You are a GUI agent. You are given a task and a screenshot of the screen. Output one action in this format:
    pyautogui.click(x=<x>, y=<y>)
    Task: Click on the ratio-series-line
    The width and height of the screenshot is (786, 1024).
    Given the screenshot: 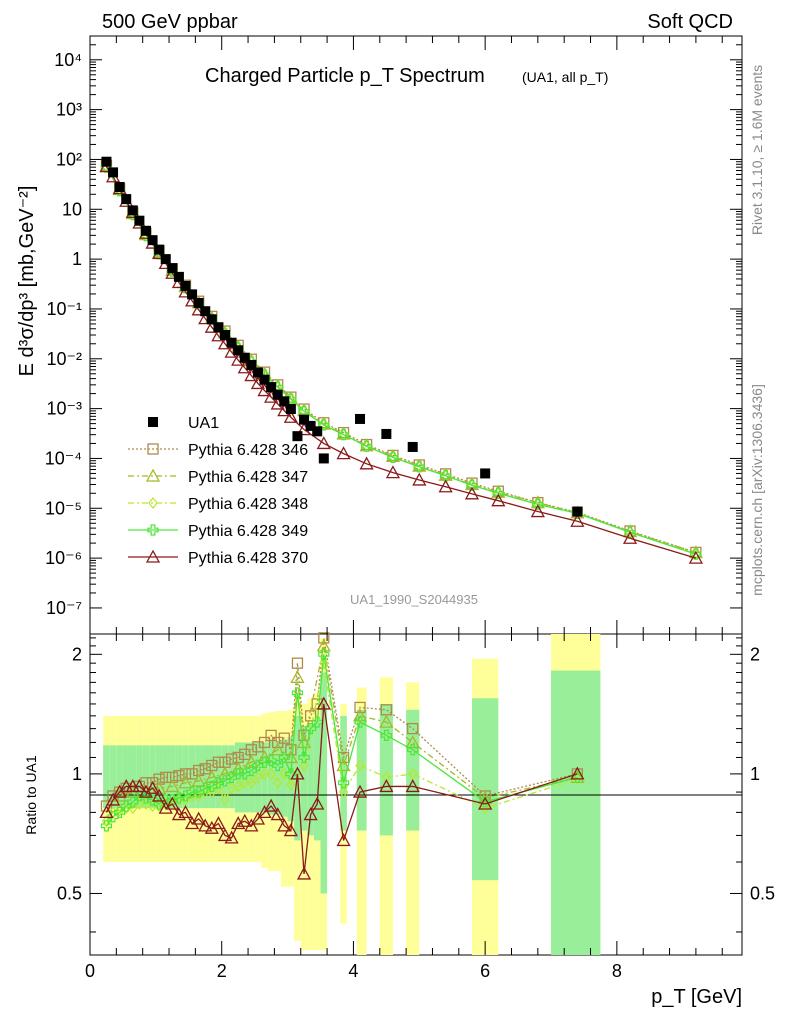 What is the action you would take?
    pyautogui.click(x=341, y=722)
    